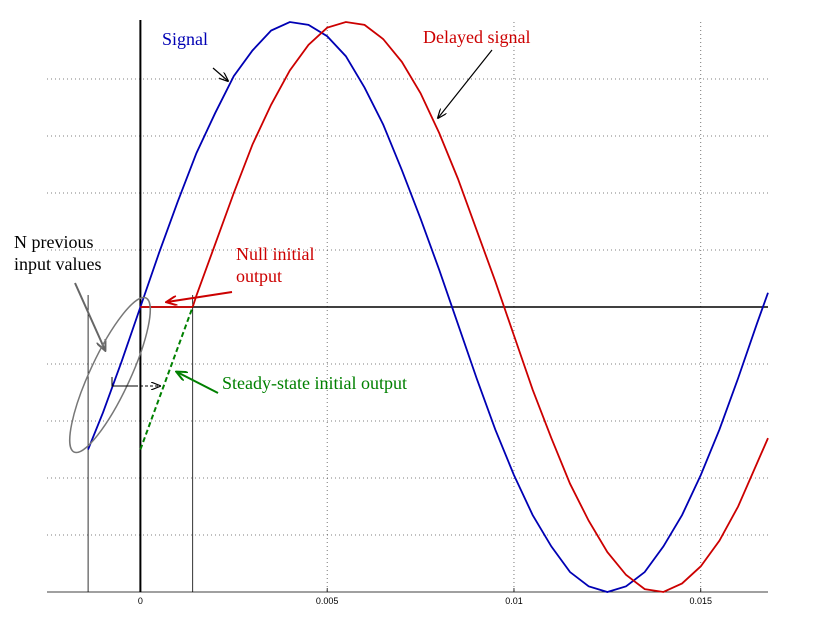 This screenshot has width=815, height=624. Describe the element at coordinates (314, 383) in the screenshot. I see `series-label: Steady-state initial output` at that location.